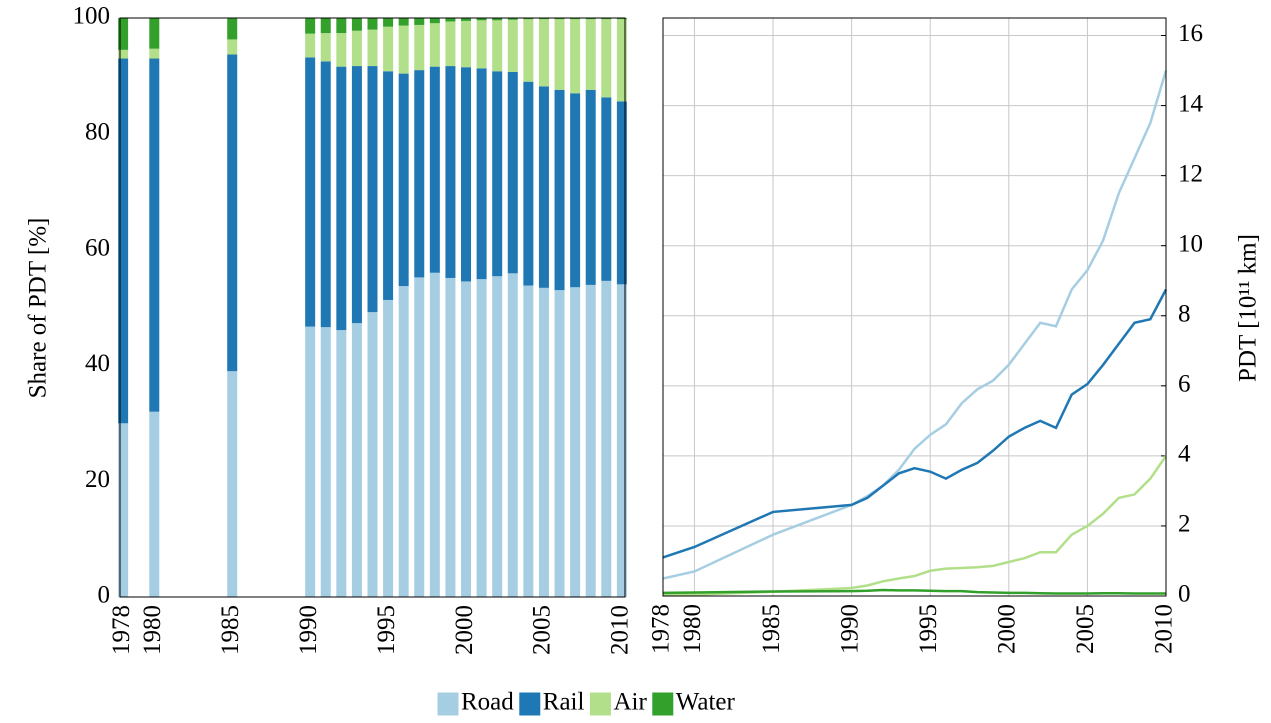 The width and height of the screenshot is (1271, 723). What do you see at coordinates (542, 630) in the screenshot?
I see `x-tick-label: 2005` at bounding box center [542, 630].